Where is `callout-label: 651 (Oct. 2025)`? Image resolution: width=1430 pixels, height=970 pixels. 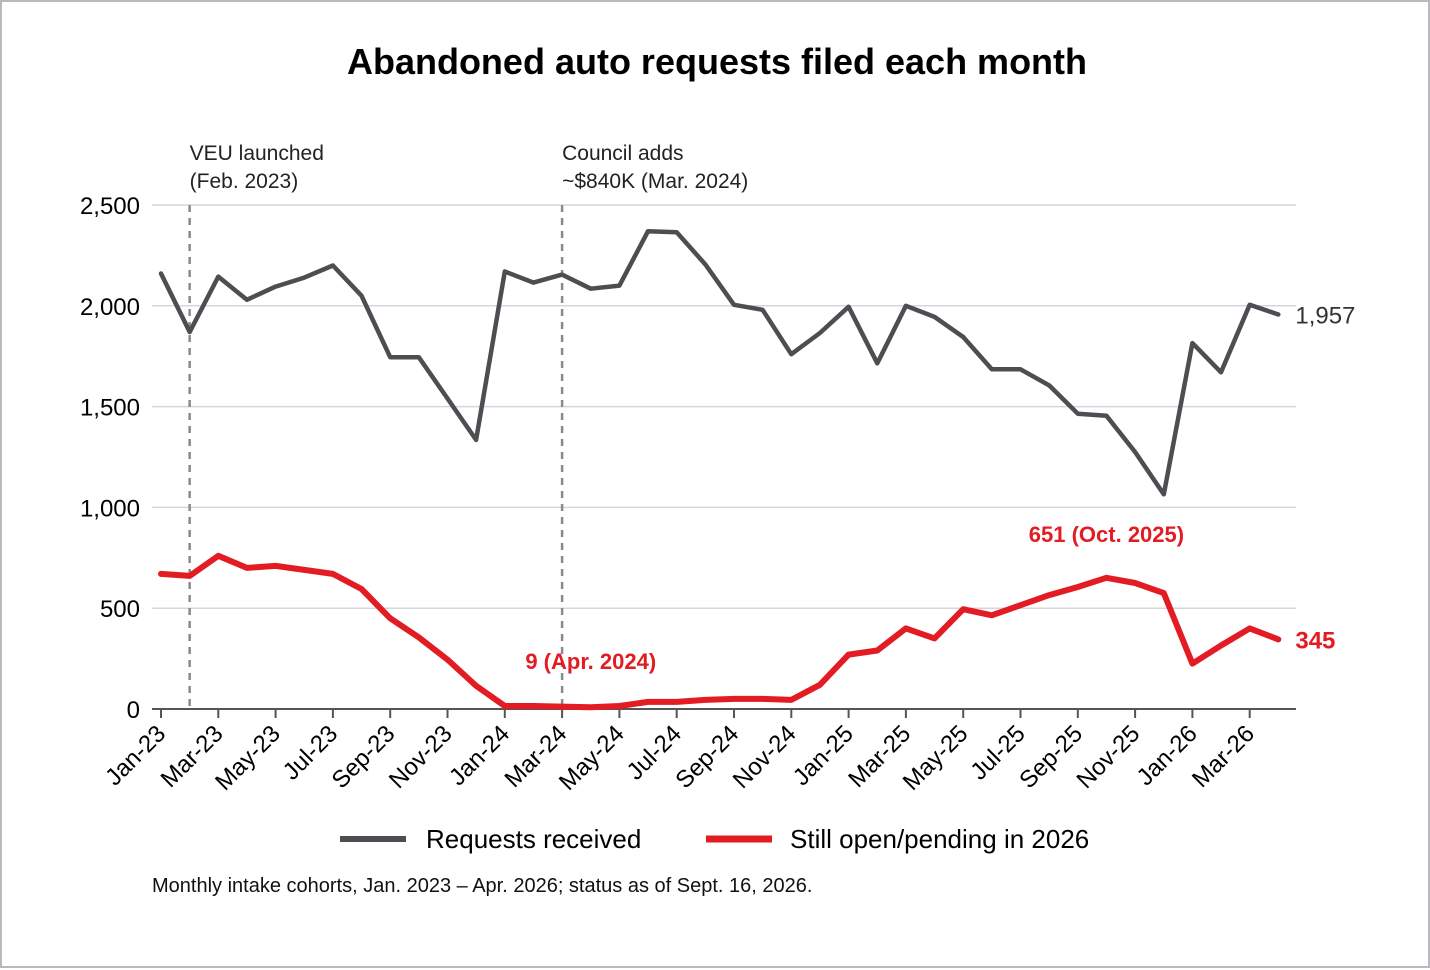 callout-label: 651 (Oct. 2025) is located at coordinates (1106, 534).